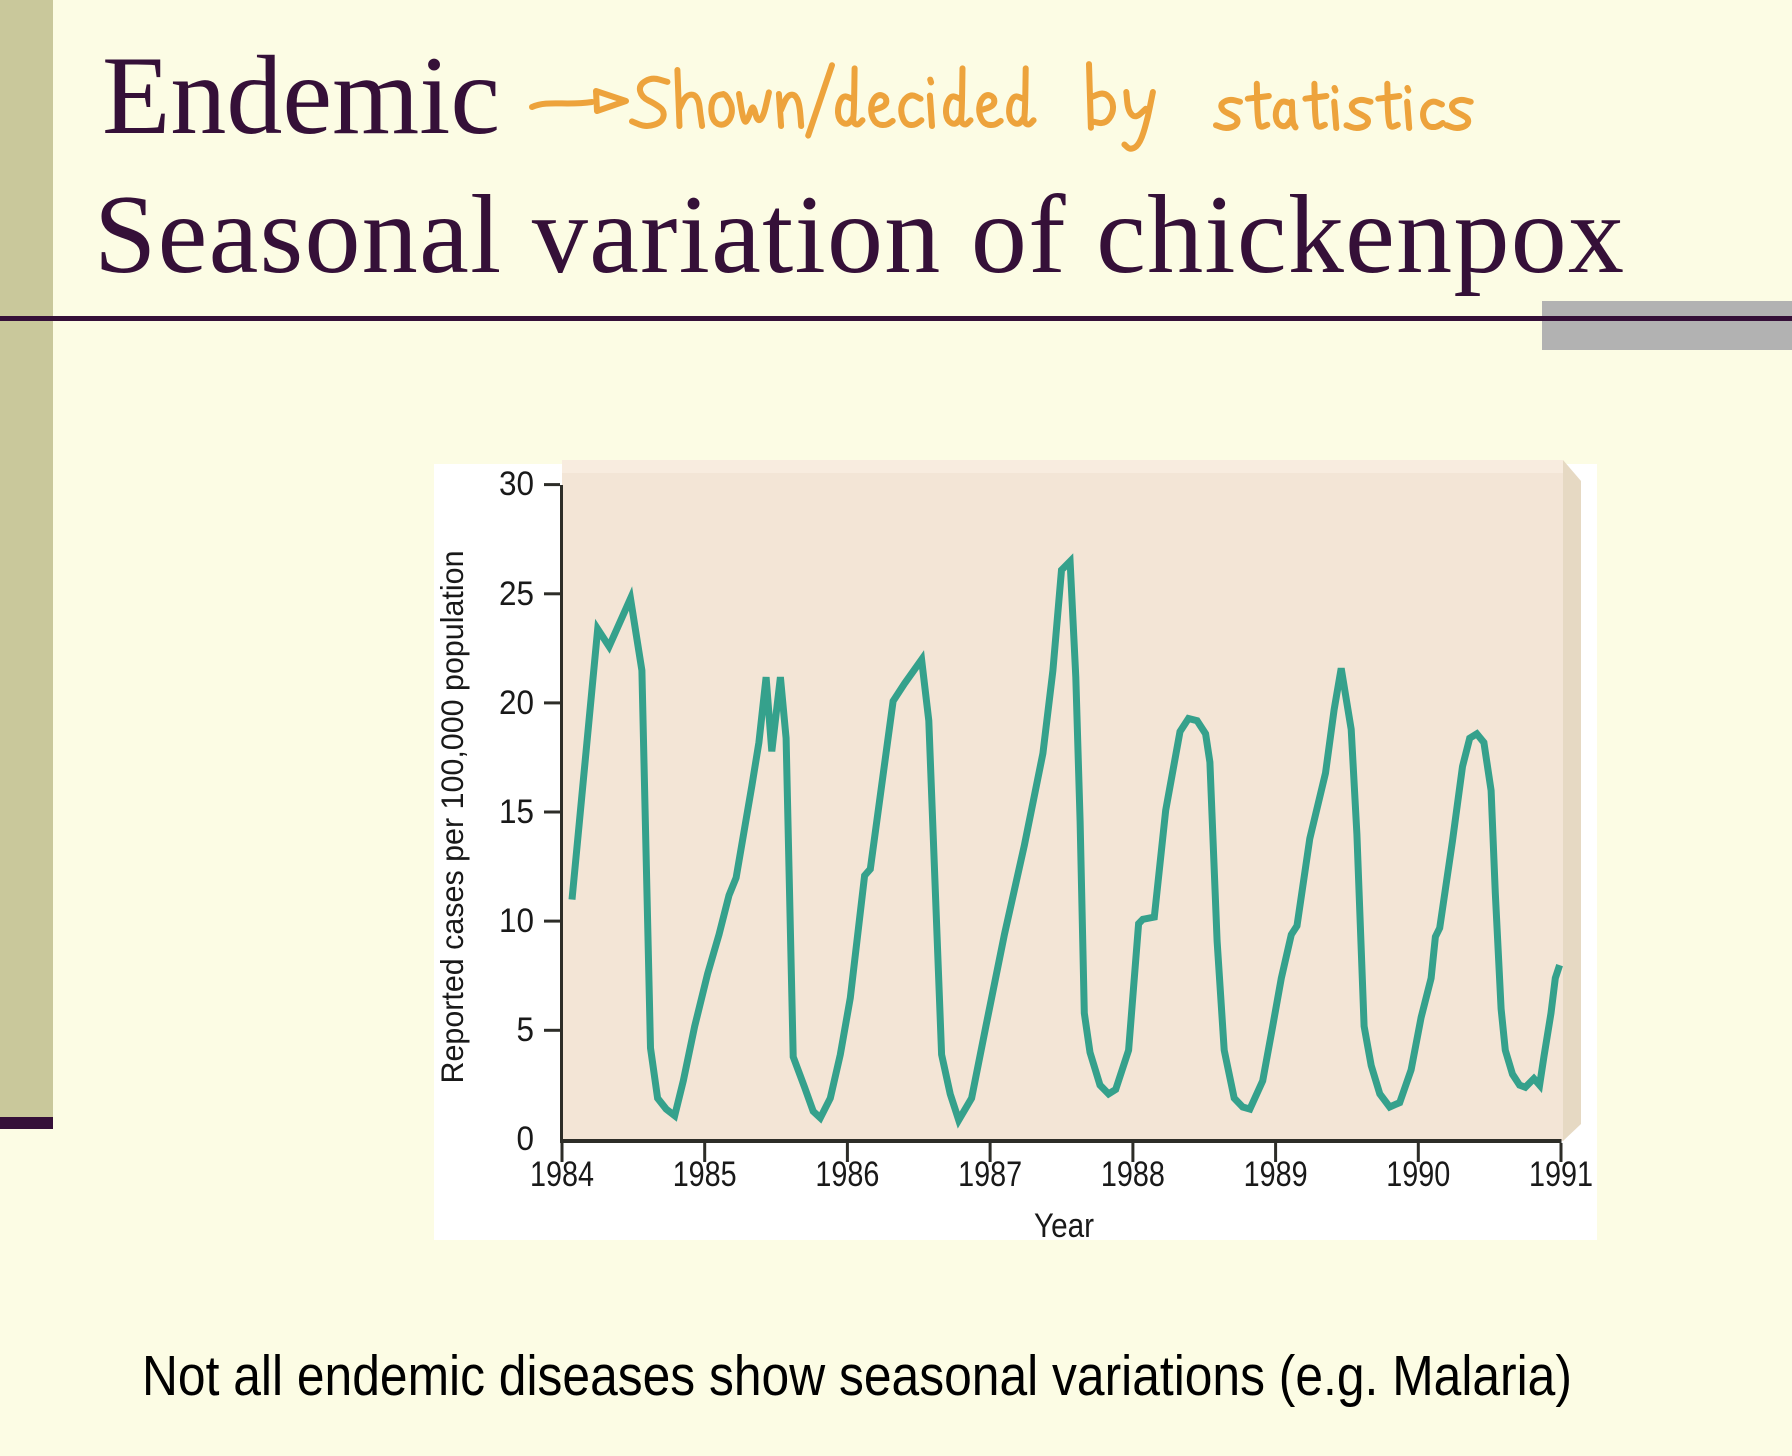  Describe the element at coordinates (516, 812) in the screenshot. I see `svg-text: 15` at that location.